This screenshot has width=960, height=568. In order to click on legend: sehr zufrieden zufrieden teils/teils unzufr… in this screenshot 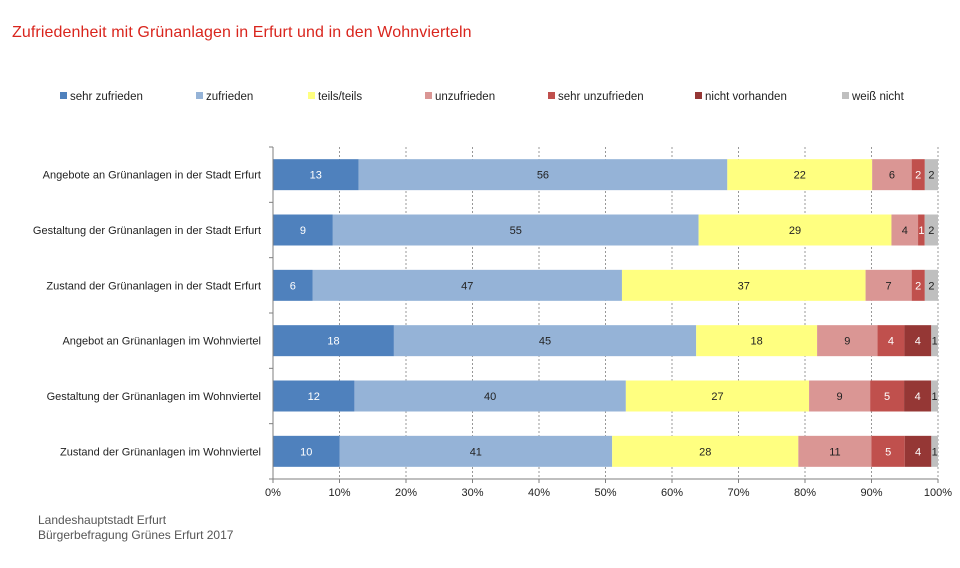, I will do `click(482, 97)`.